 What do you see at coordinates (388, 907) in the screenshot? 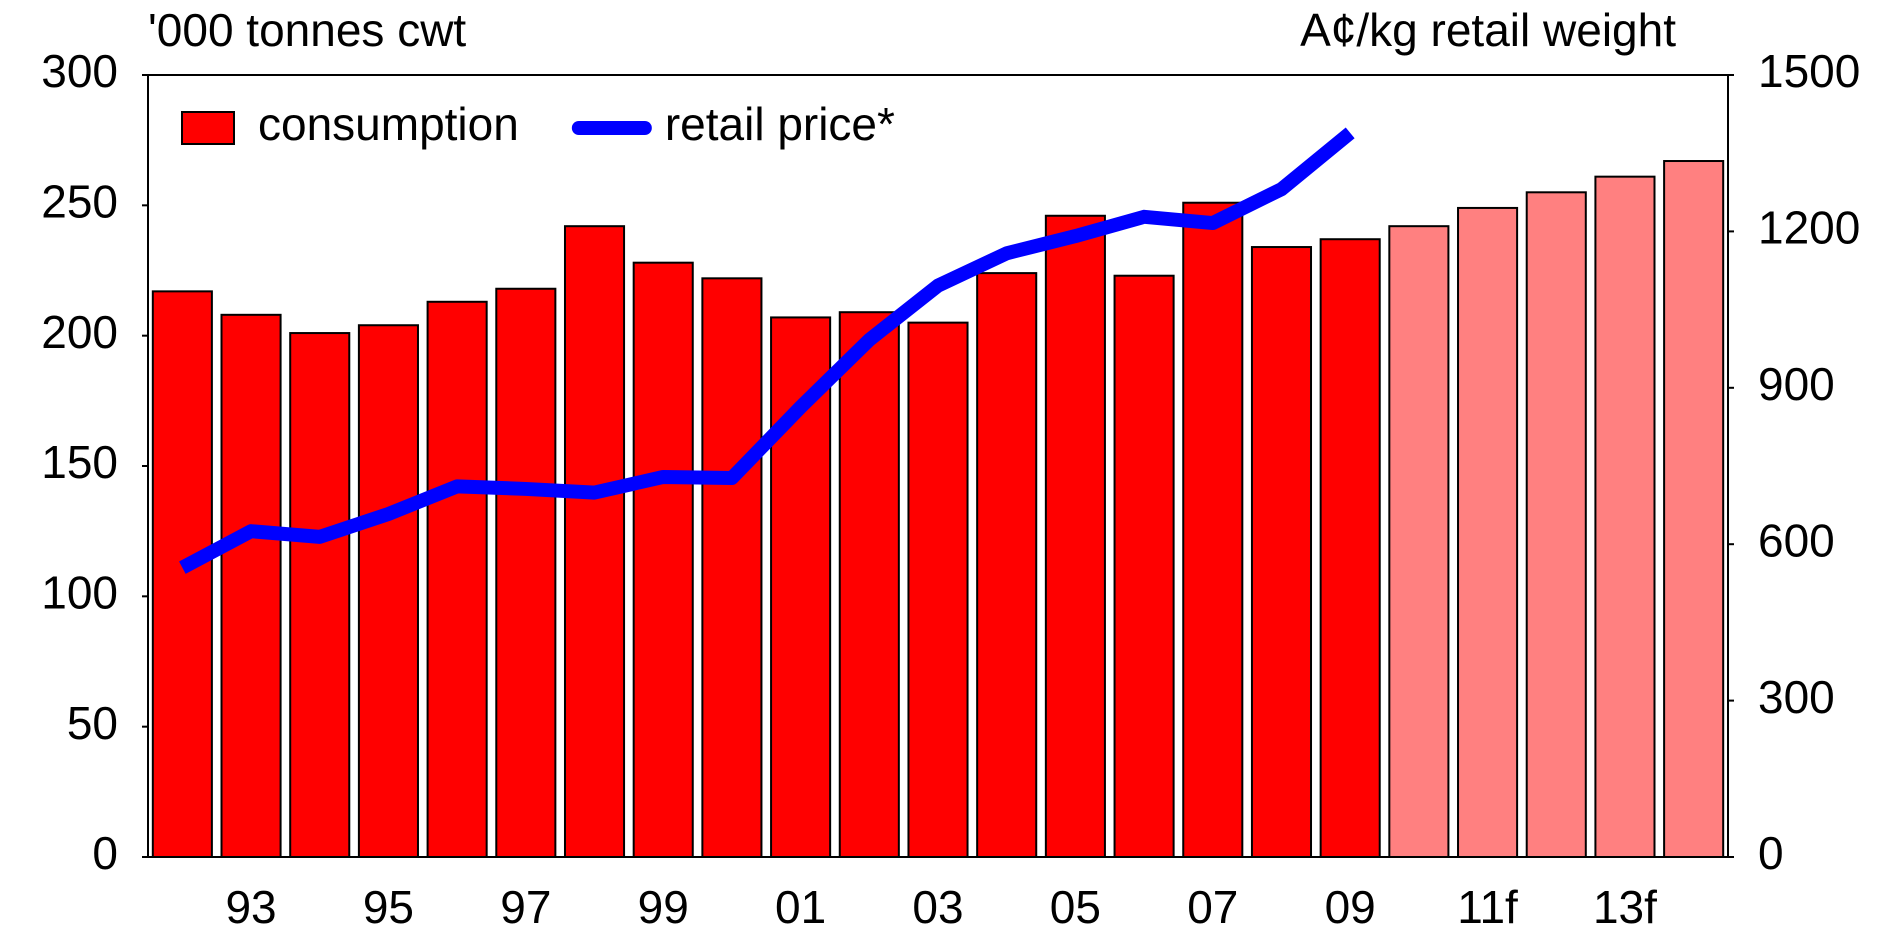
I see `x-tick-label: 95` at bounding box center [388, 907].